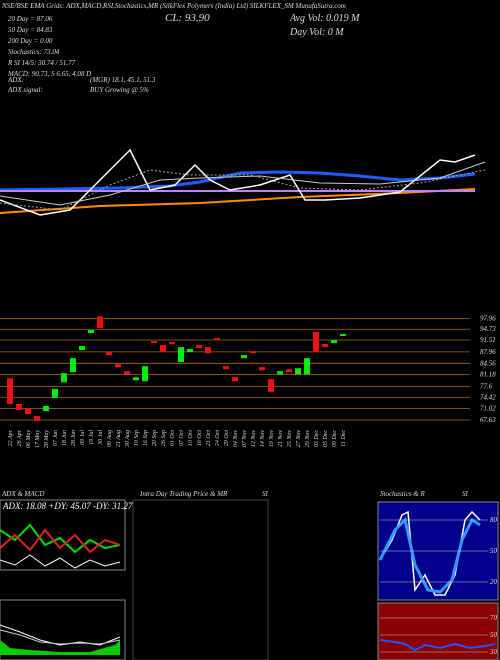 This screenshot has width=500, height=660. What do you see at coordinates (488, 420) in the screenshot?
I see `y-tick-label: 67.63` at bounding box center [488, 420].